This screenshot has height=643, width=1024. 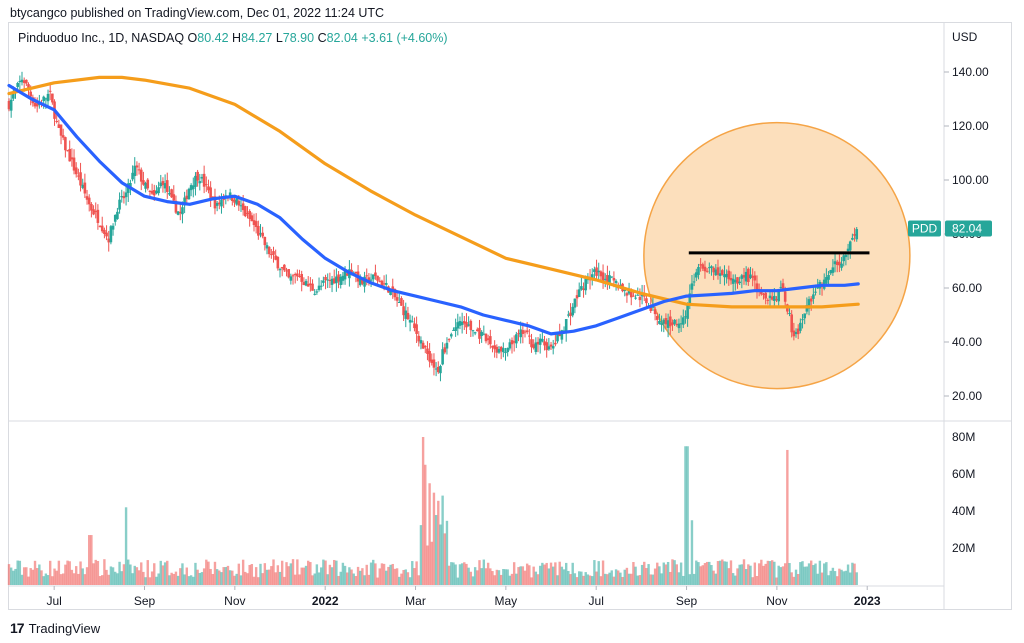 What do you see at coordinates (322, 38) in the screenshot?
I see `close-label: C` at bounding box center [322, 38].